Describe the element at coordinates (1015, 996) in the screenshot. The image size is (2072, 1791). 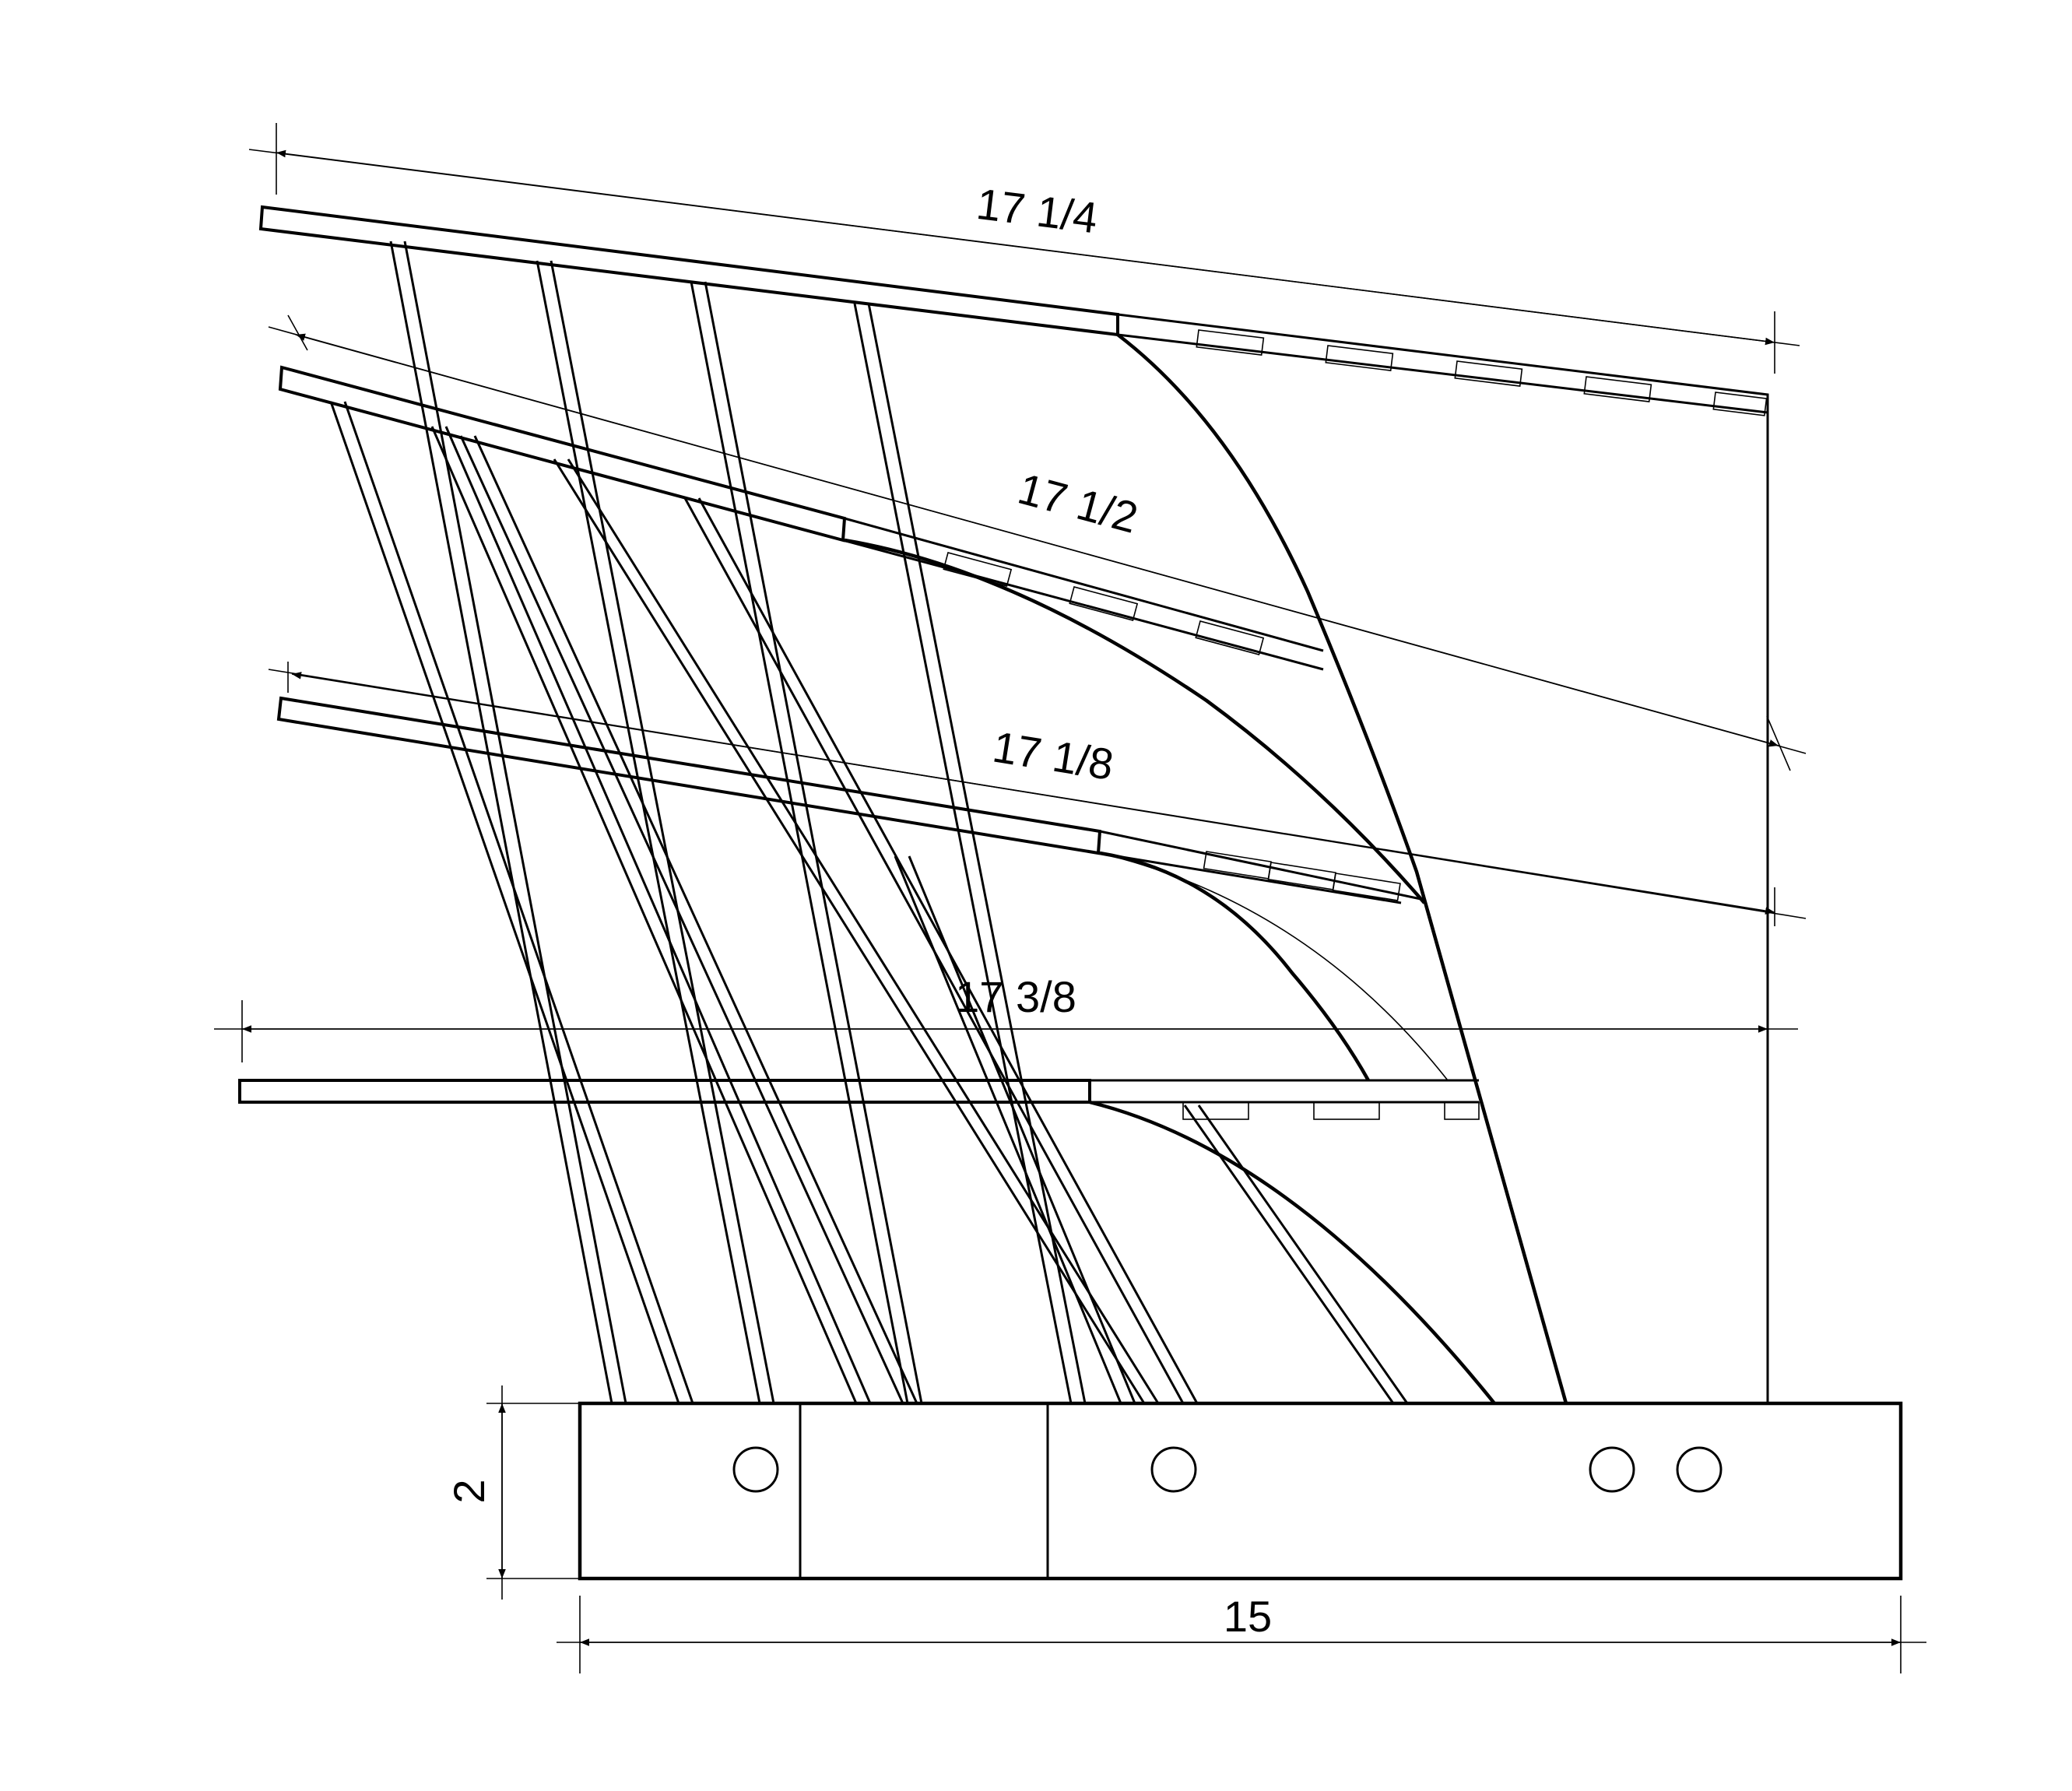
I see `dim-label-bottom: 17 3/8` at that location.